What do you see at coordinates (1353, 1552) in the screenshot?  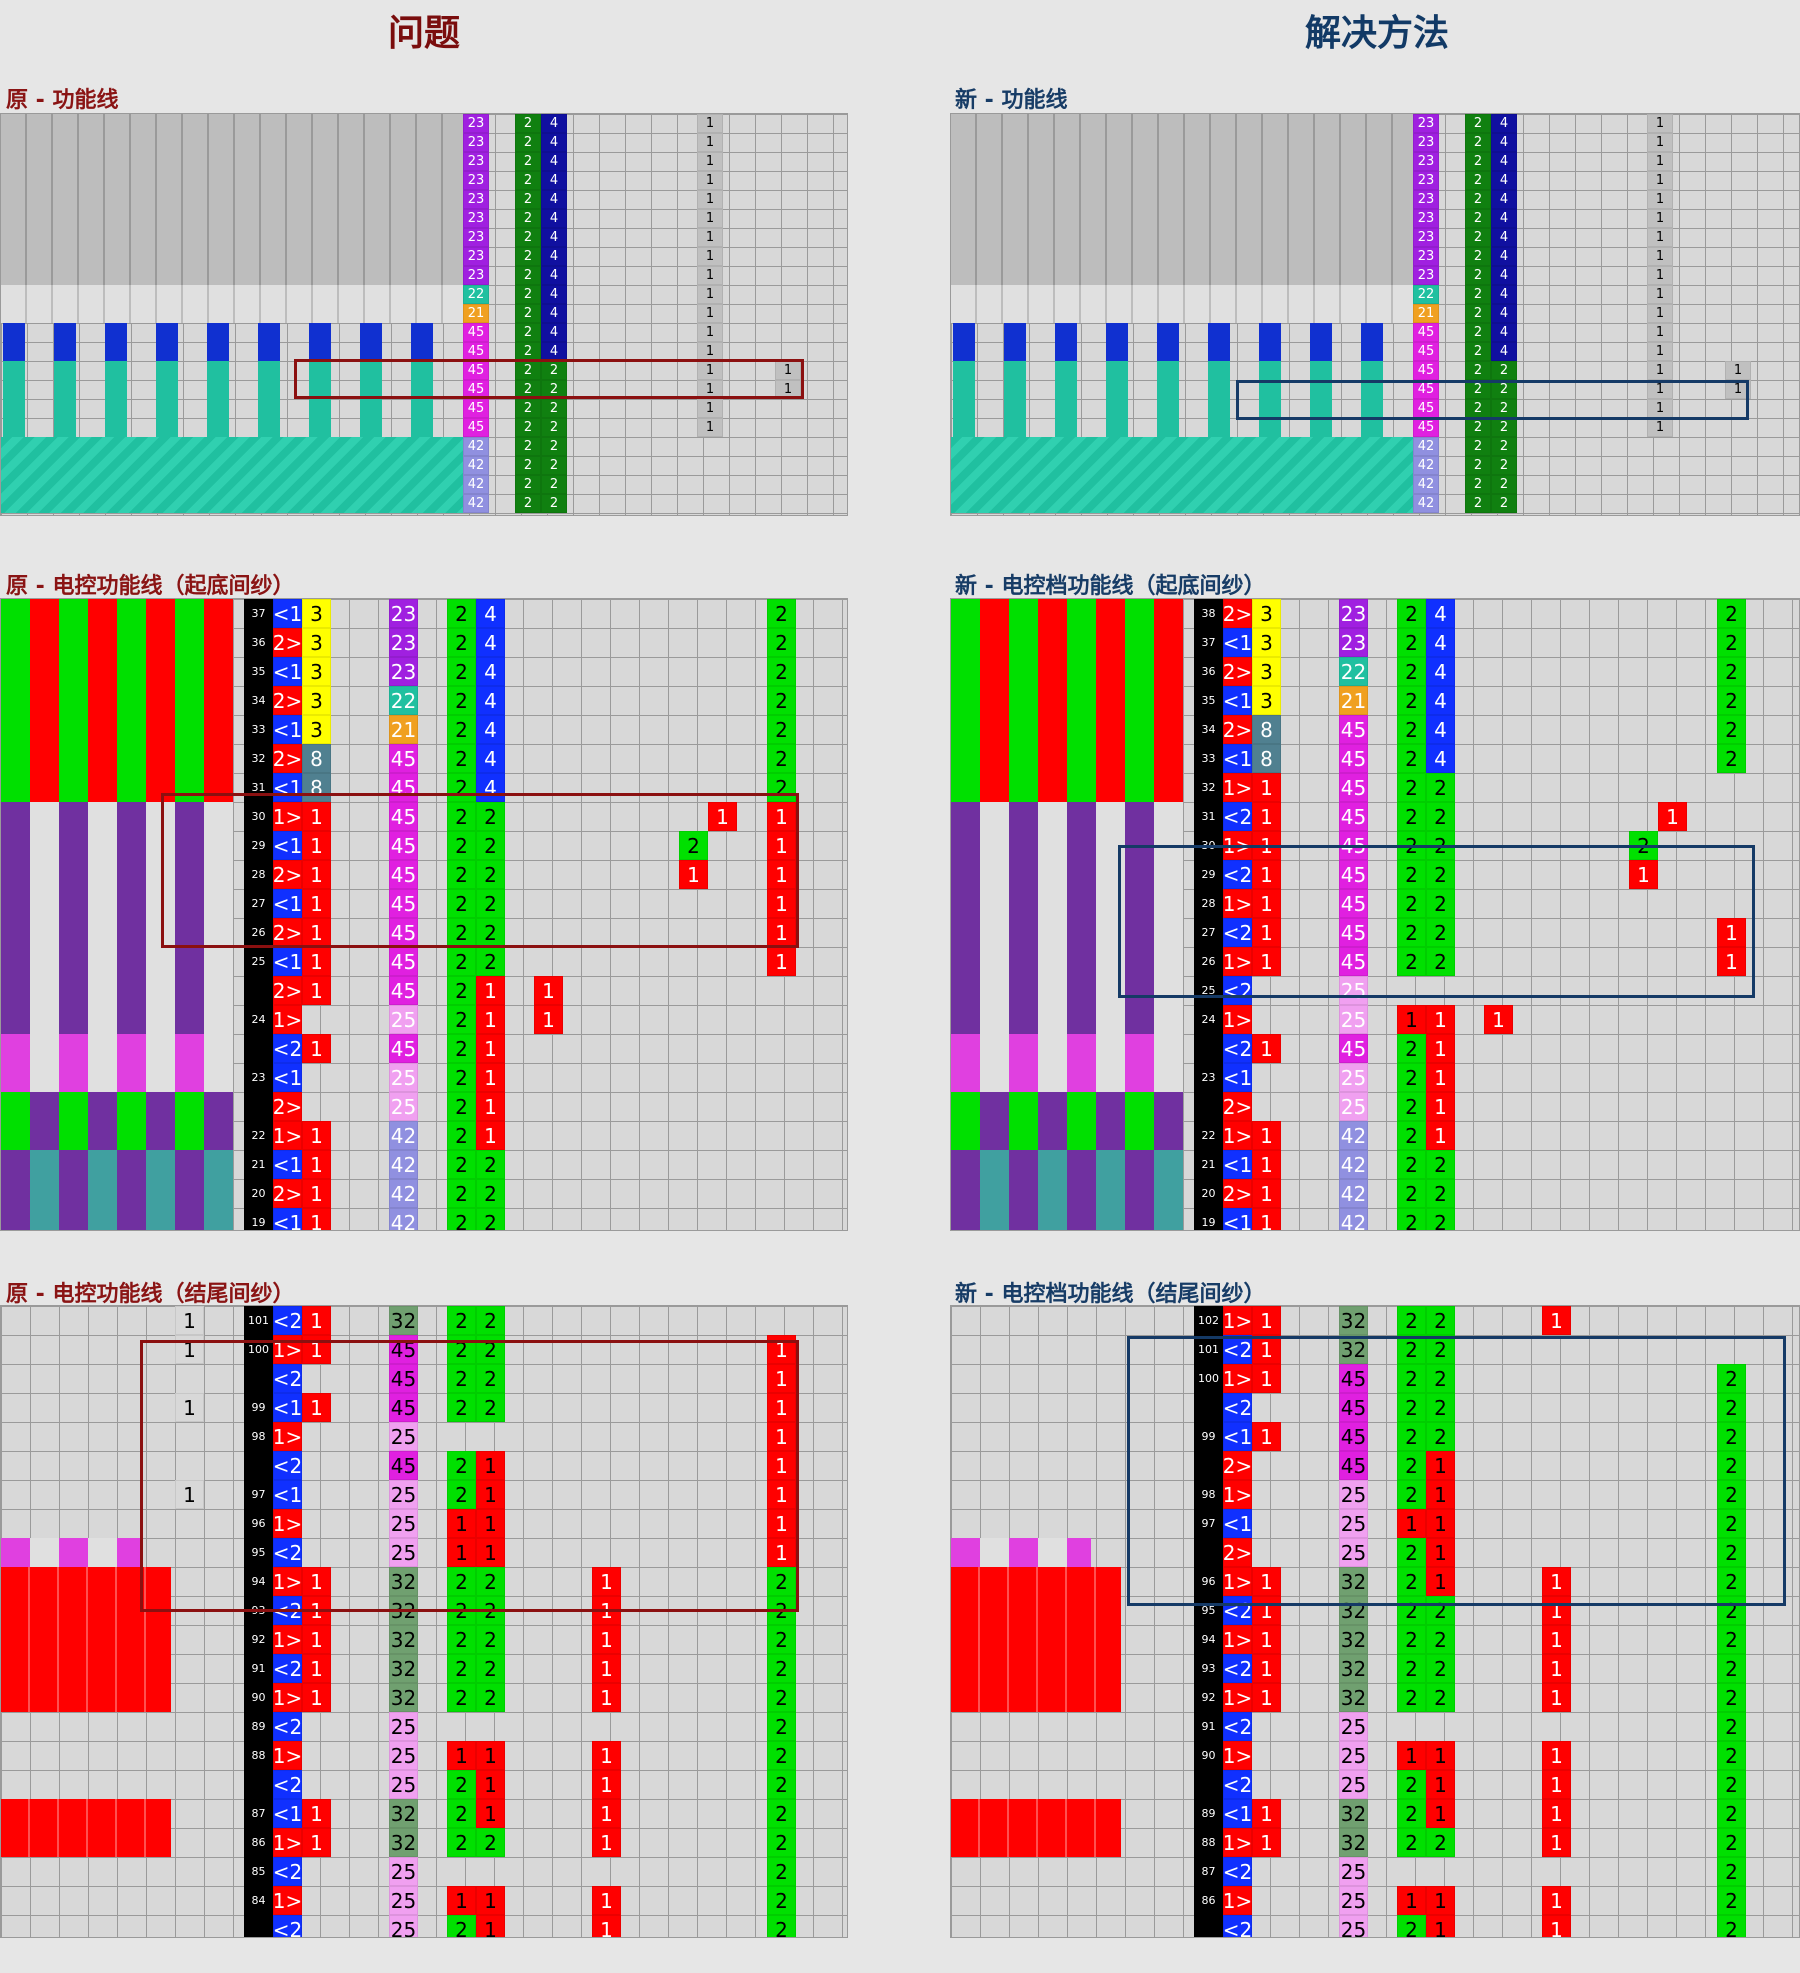 I see `code-cell: 25` at bounding box center [1353, 1552].